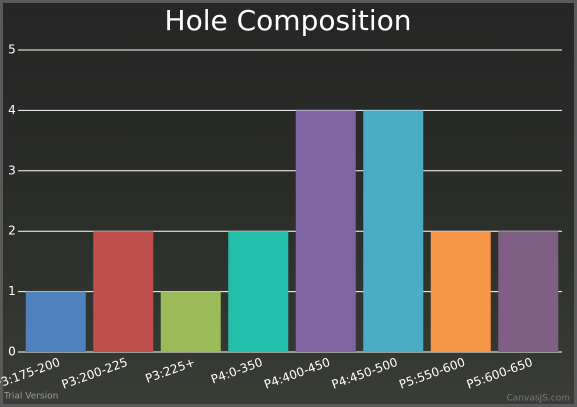 The image size is (577, 407). I want to click on y-tick-label: 3, so click(12, 170).